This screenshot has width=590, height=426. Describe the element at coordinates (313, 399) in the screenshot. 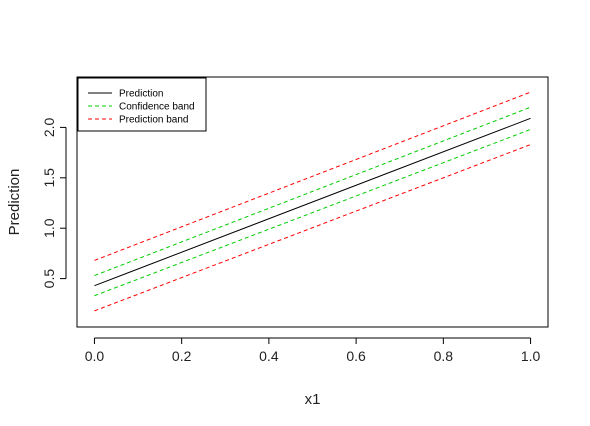

I see `x-axis-title: x1` at that location.